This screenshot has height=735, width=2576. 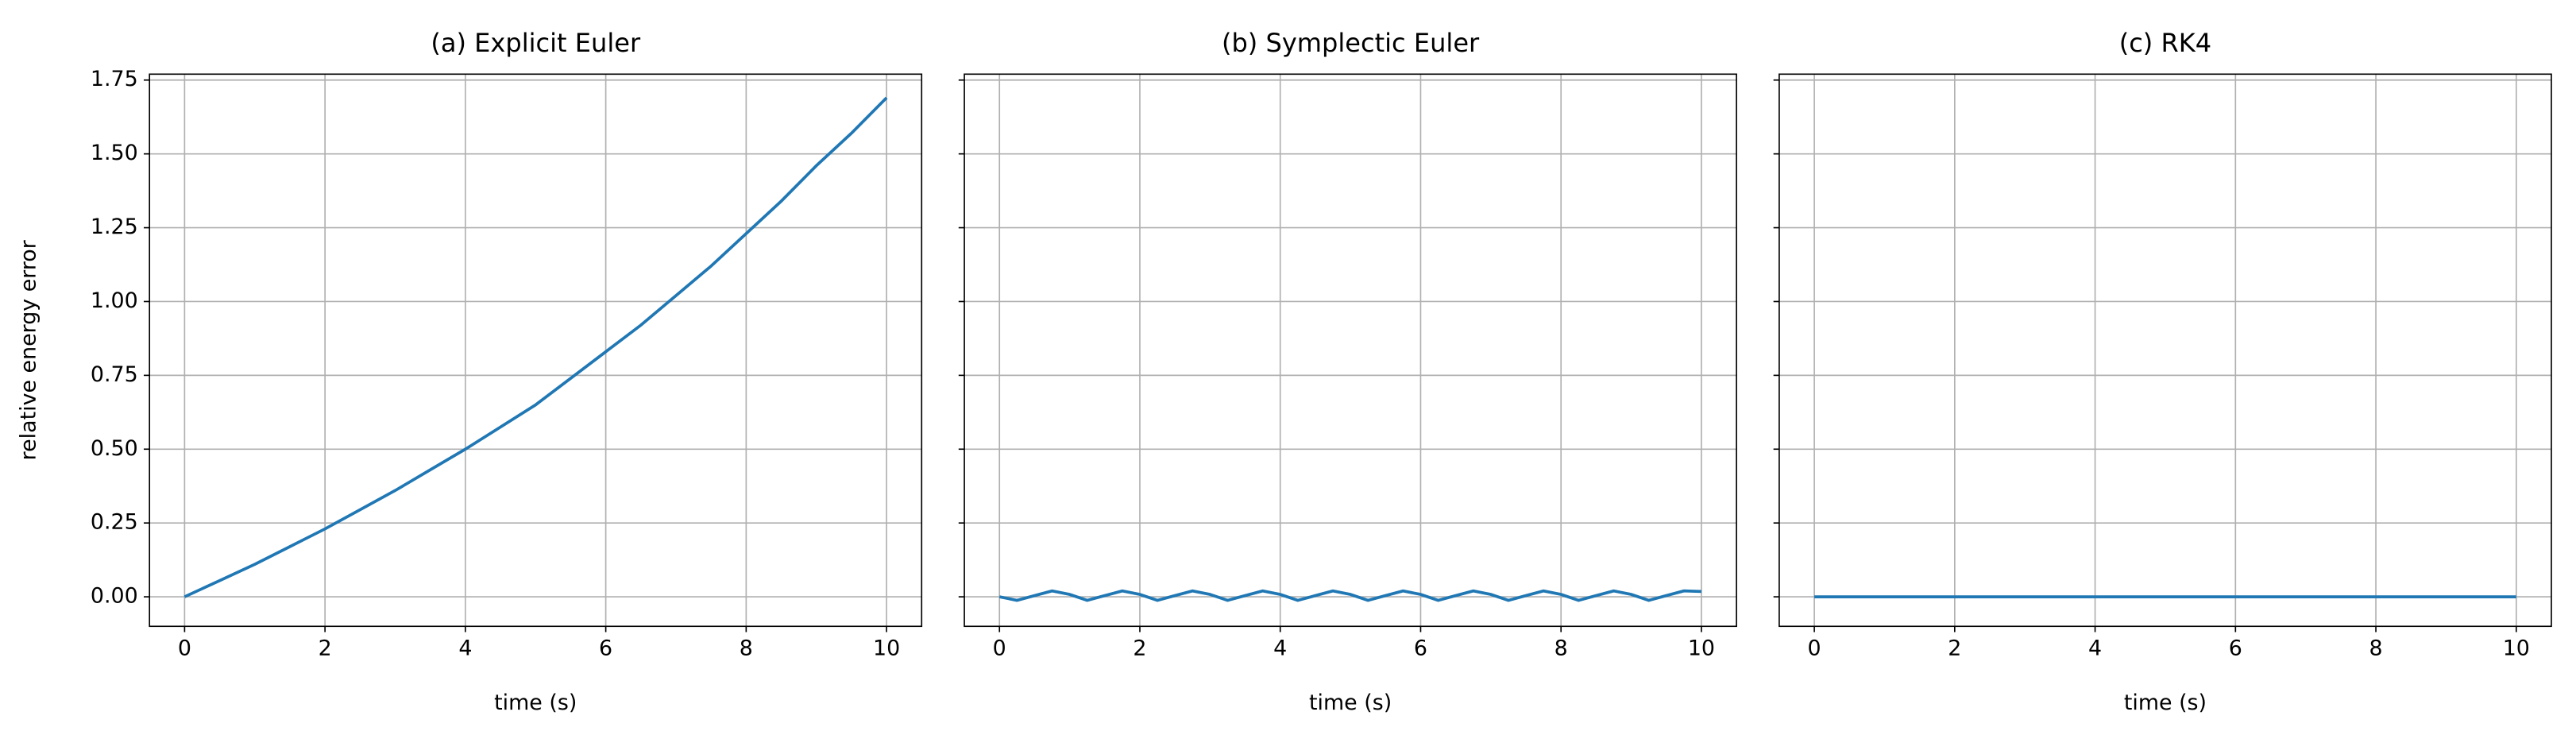 What do you see at coordinates (114, 153) in the screenshot?
I see `y-tick-label: 1.50` at bounding box center [114, 153].